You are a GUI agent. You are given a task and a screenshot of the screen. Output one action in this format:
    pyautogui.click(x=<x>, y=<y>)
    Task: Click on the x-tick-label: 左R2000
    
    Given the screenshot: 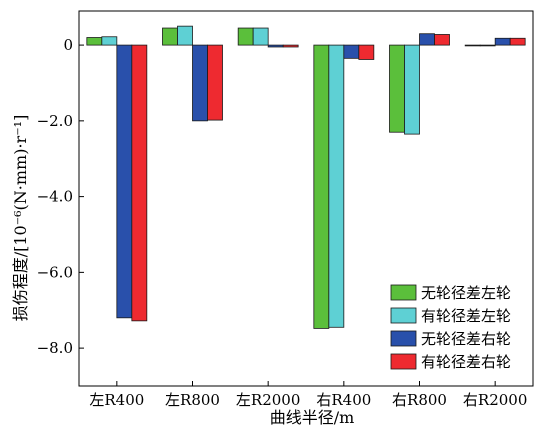 What is the action you would take?
    pyautogui.click(x=268, y=400)
    